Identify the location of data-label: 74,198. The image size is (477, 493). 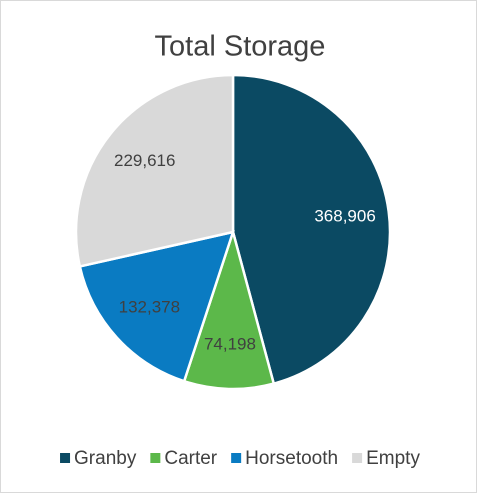
(230, 343).